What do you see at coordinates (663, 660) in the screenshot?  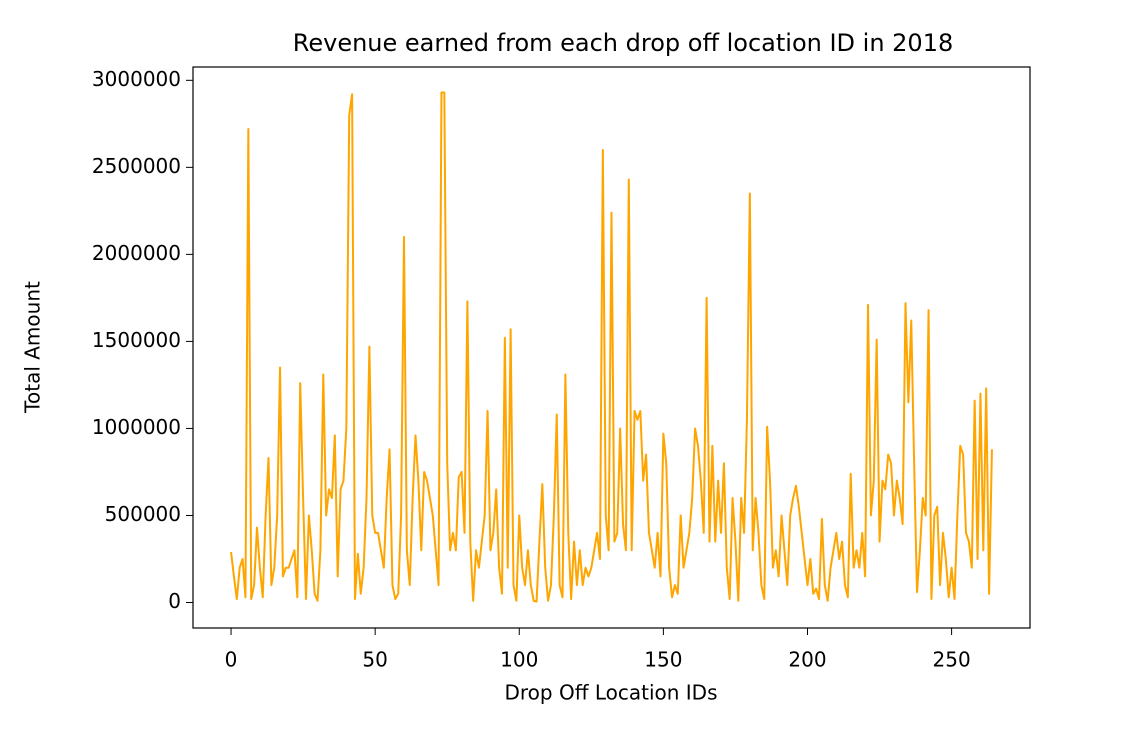 I see `x-tick-label: 150` at bounding box center [663, 660].